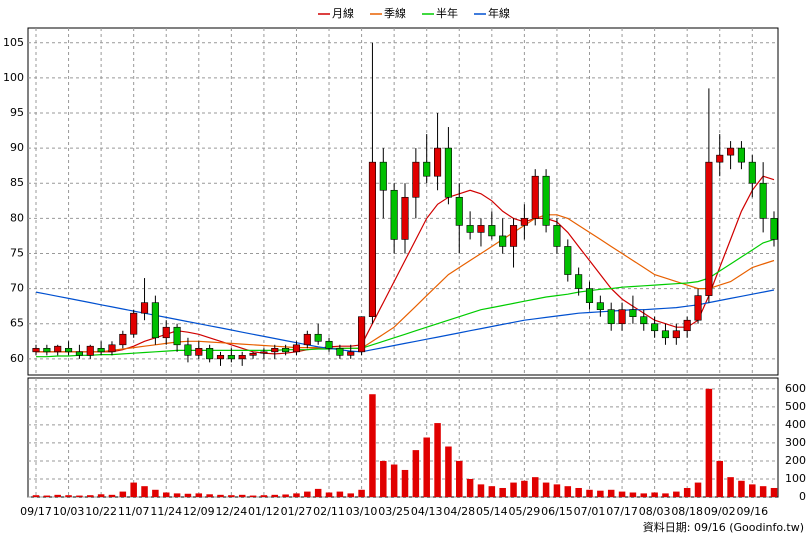 This screenshot has height=544, width=808. What do you see at coordinates (447, 13) in the screenshot?
I see `legend-label: 半年` at bounding box center [447, 13].